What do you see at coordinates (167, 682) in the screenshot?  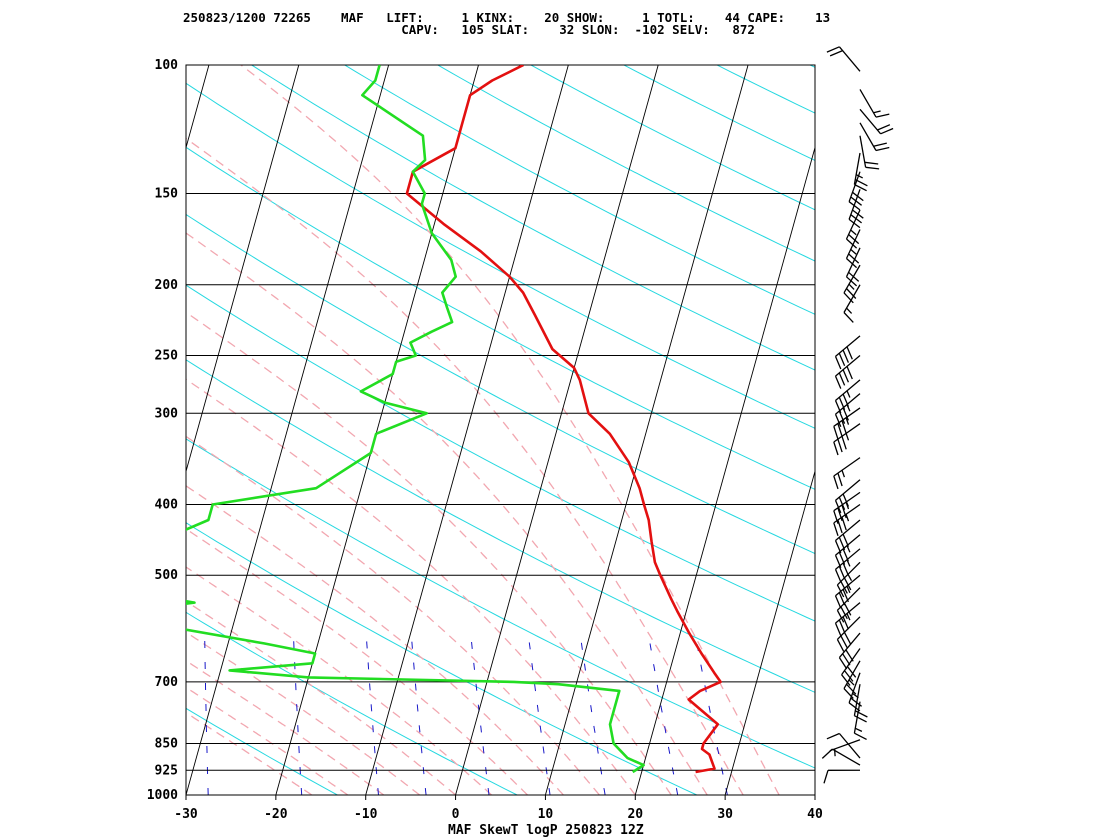 I see `pressure-tick-label: 700` at bounding box center [167, 682].